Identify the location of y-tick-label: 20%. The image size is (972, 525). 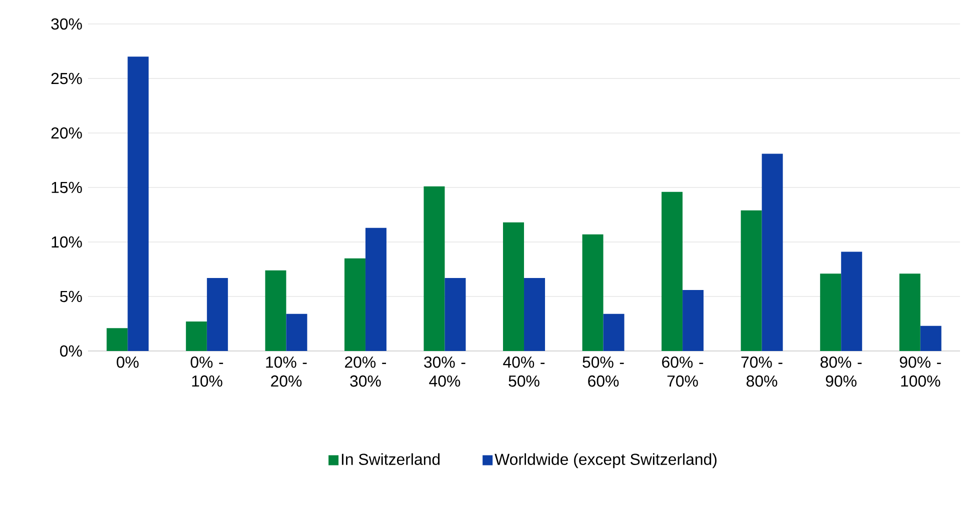
(66, 133).